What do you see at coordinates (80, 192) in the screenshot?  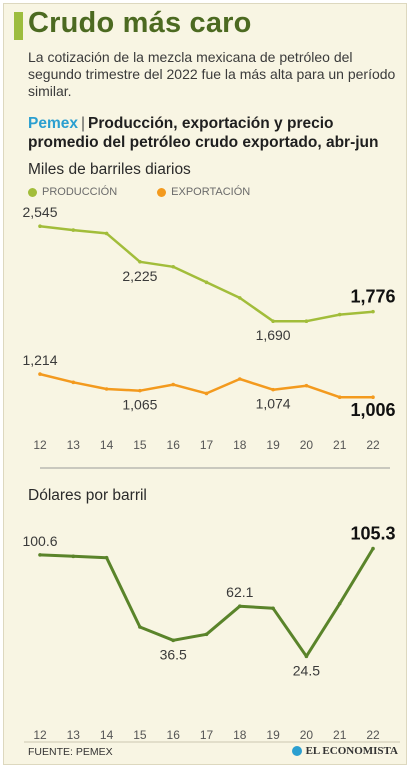 I see `legend-label-production: PRODUCCIÓN` at bounding box center [80, 192].